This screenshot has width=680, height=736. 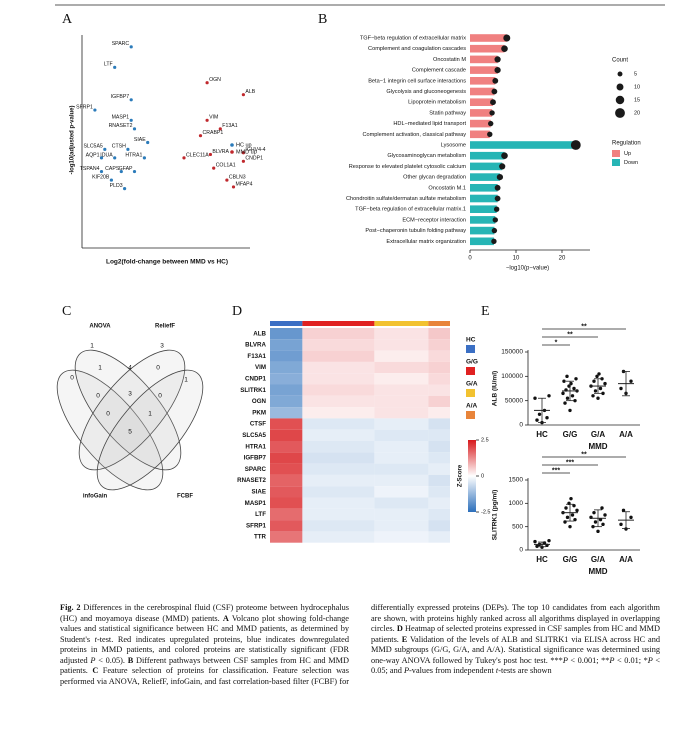 What do you see at coordinates (120, 97) in the screenshot?
I see `point-label: IGFBP7` at bounding box center [120, 97].